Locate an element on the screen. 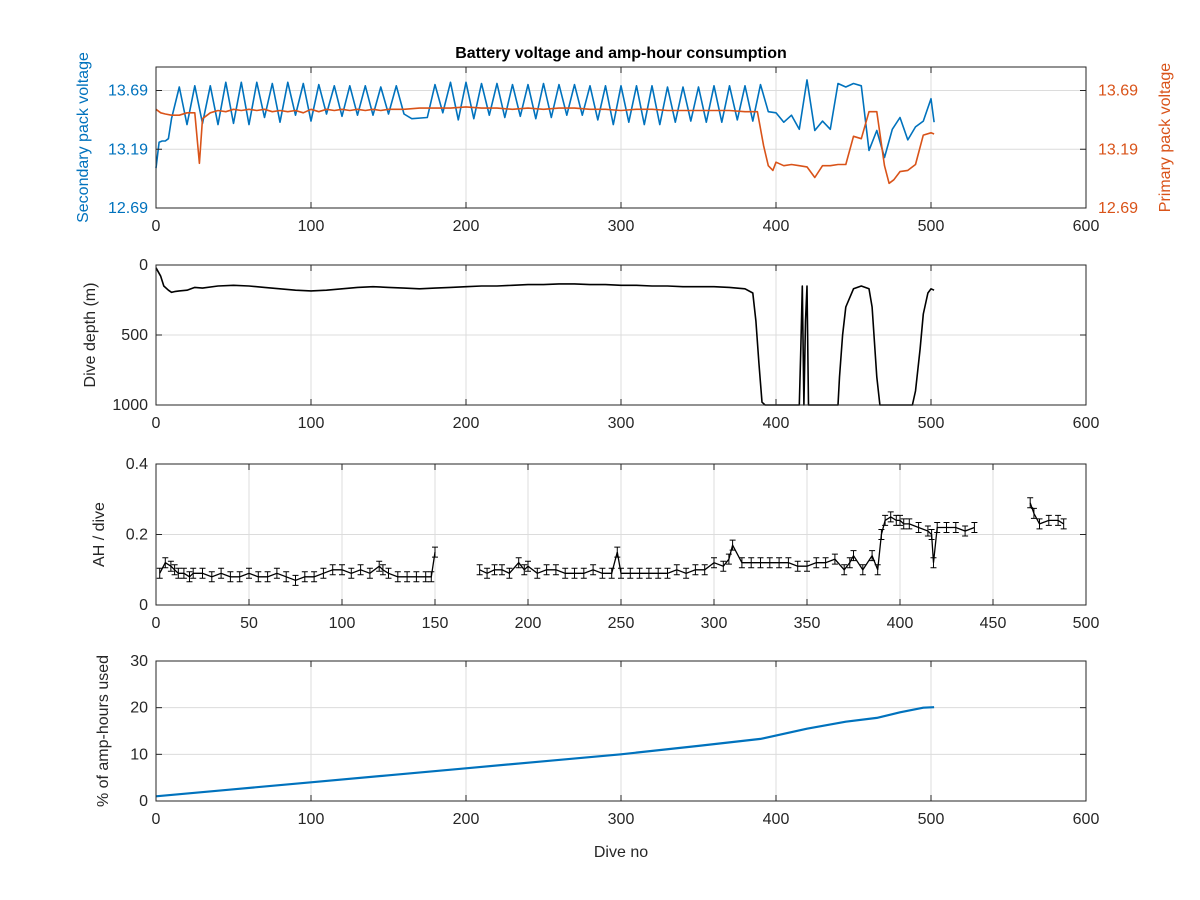 The image size is (1200, 900). y-tick-label: 20 is located at coordinates (139, 708).